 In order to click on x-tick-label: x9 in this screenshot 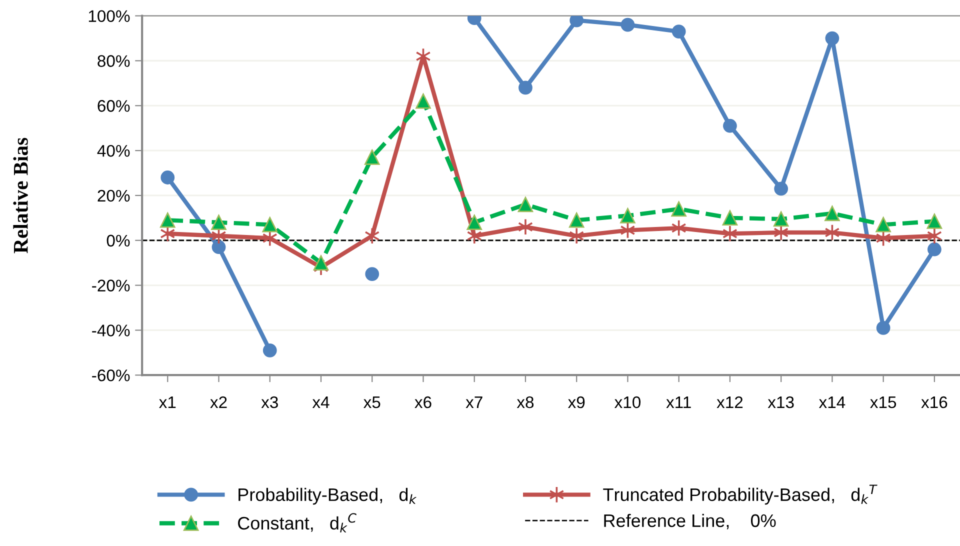, I will do `click(576, 402)`.